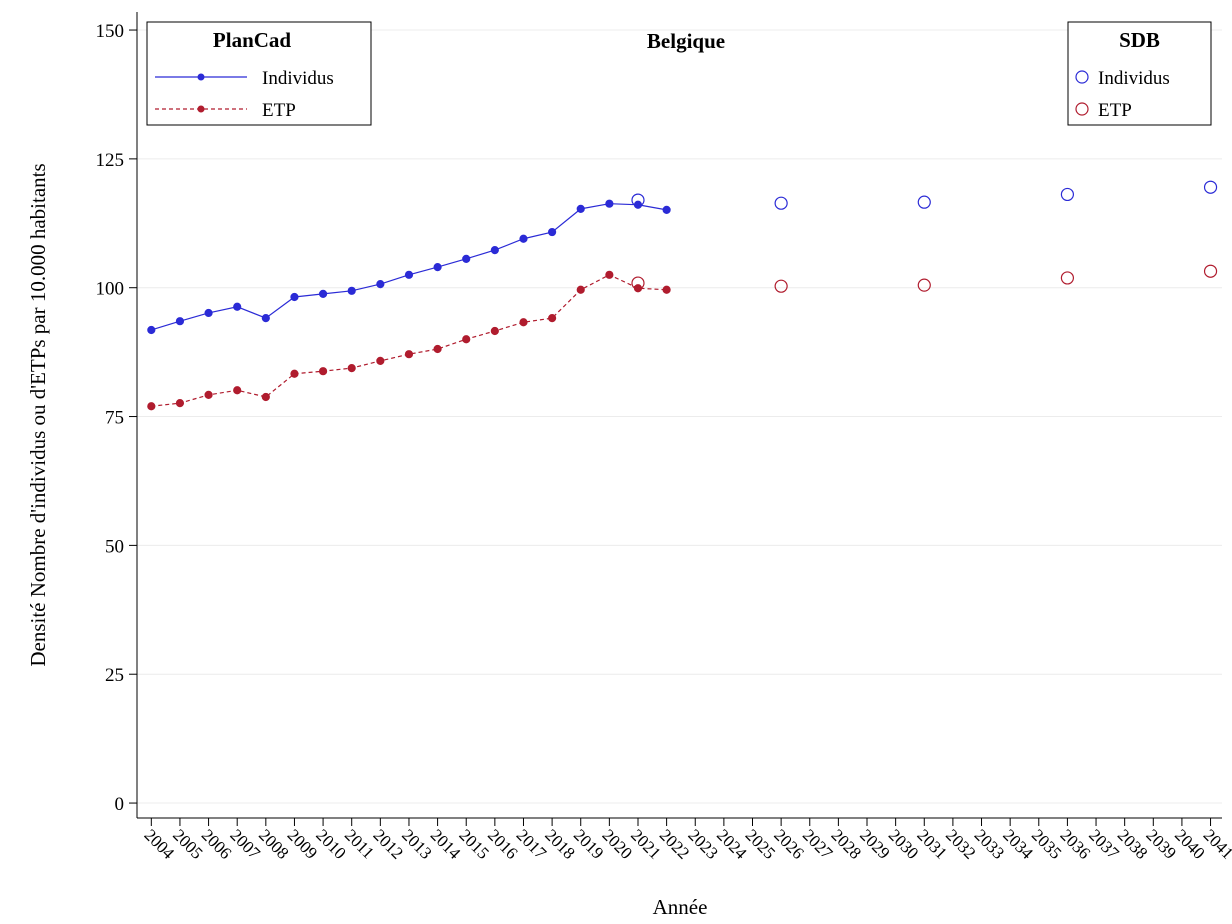 The width and height of the screenshot is (1232, 924). Describe the element at coordinates (114, 418) in the screenshot. I see `y-tick-label: 75` at that location.